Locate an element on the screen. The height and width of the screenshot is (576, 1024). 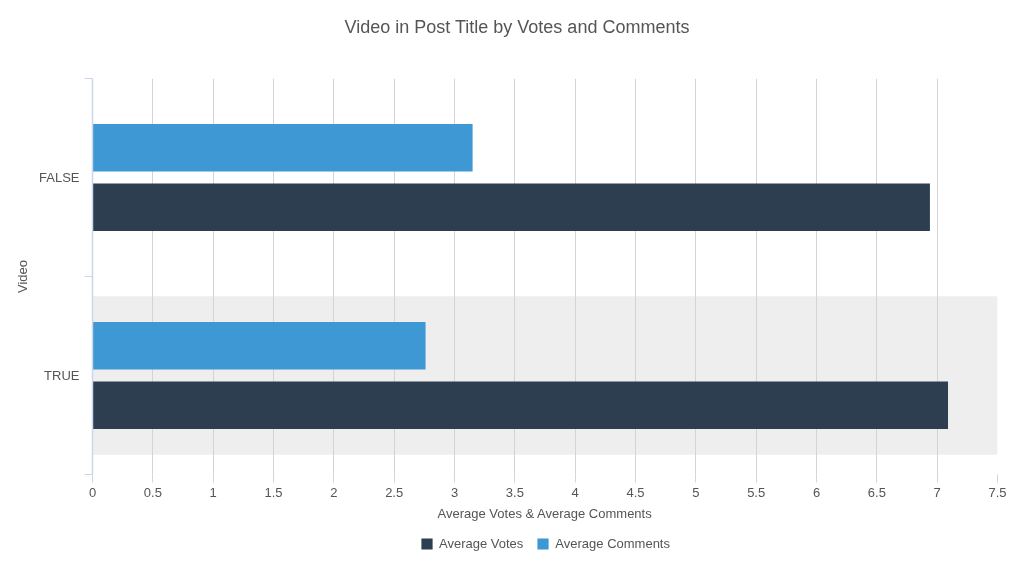
chart-title: Video in Post Title by Votes and Comments is located at coordinates (517, 27).